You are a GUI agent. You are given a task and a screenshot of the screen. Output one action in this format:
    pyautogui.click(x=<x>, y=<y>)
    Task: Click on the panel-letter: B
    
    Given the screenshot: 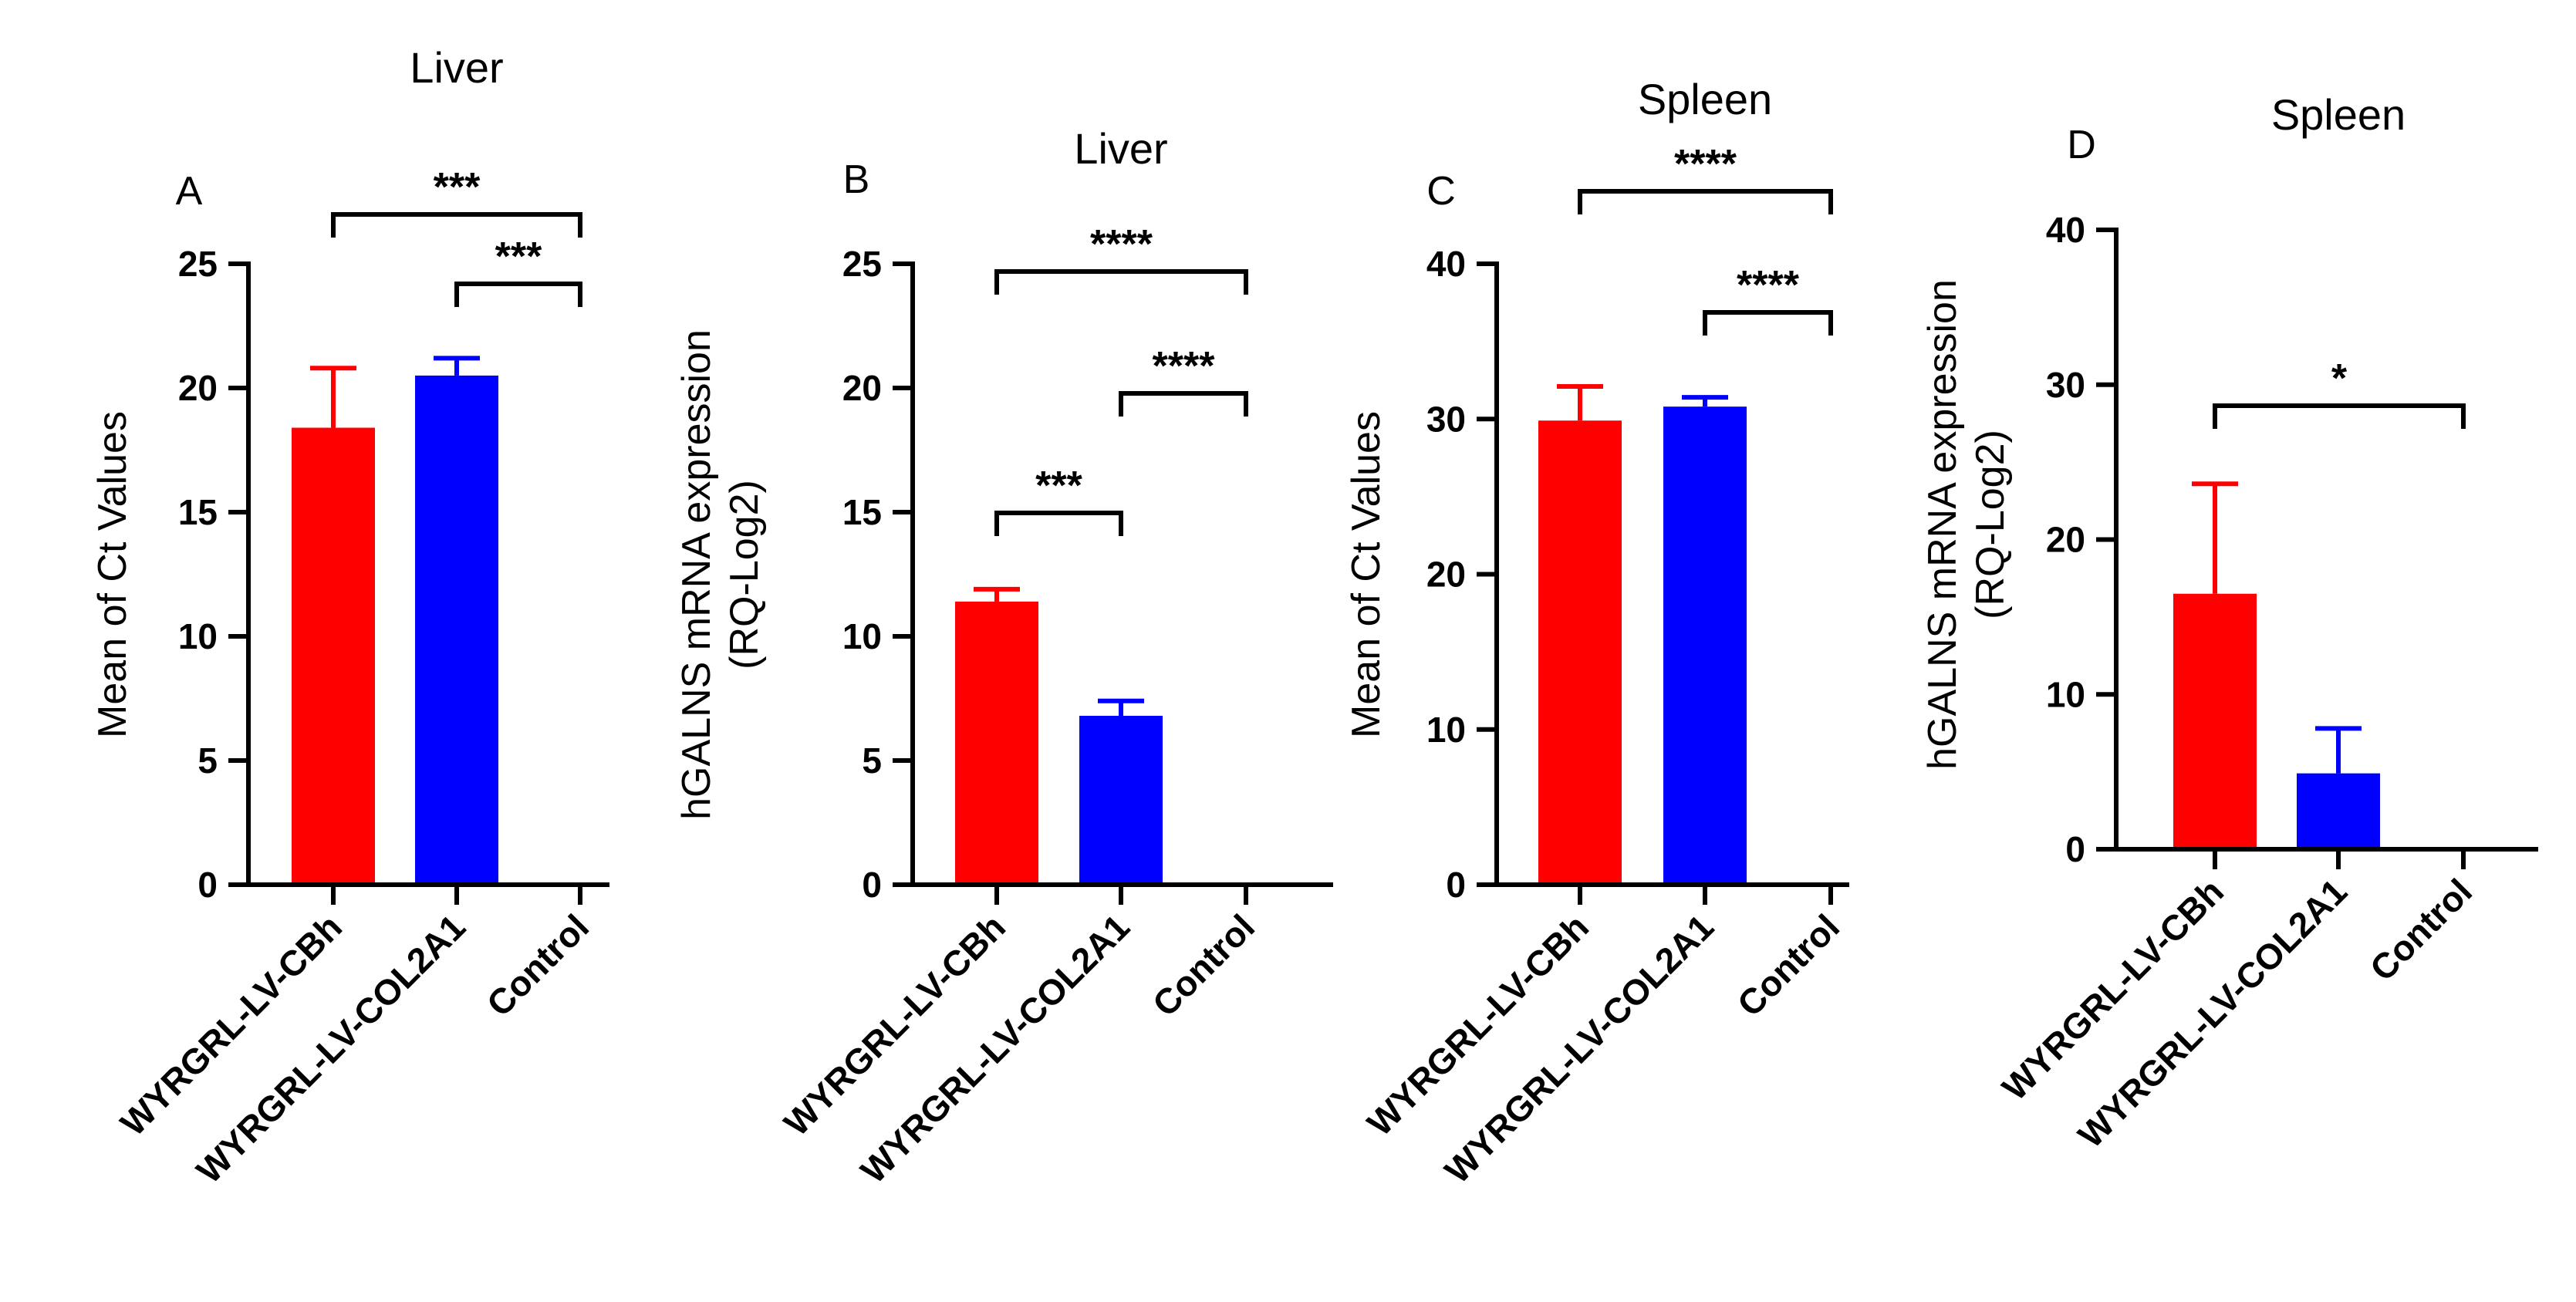 What is the action you would take?
    pyautogui.click(x=856, y=180)
    